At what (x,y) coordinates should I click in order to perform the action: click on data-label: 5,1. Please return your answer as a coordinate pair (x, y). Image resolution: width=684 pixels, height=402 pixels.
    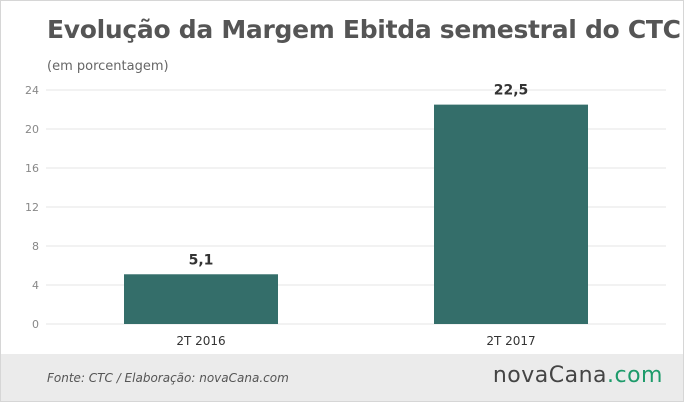
    Looking at the image, I should click on (201, 260).